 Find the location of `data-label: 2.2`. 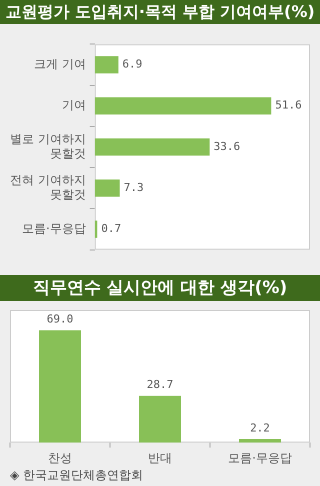

data-label: 2.2 is located at coordinates (260, 427).